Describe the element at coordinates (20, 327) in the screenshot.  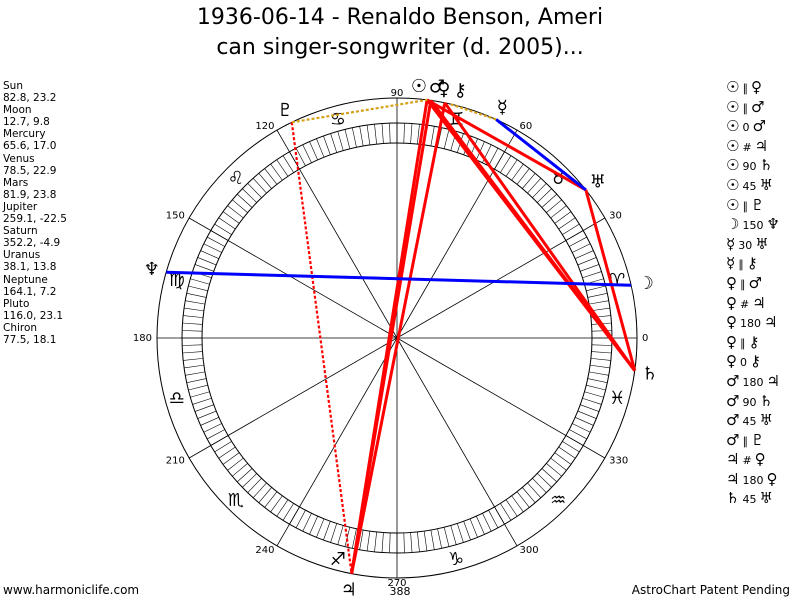
I see `planet-name-chiron: Chiron` at that location.